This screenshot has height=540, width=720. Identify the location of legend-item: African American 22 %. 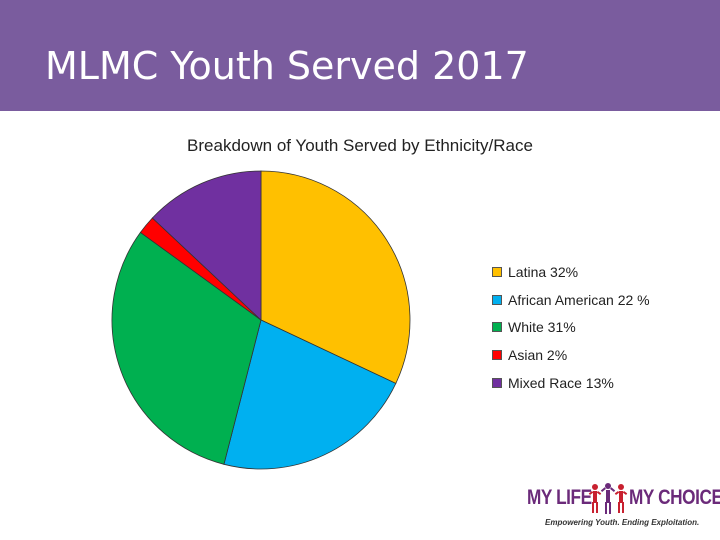
(571, 300).